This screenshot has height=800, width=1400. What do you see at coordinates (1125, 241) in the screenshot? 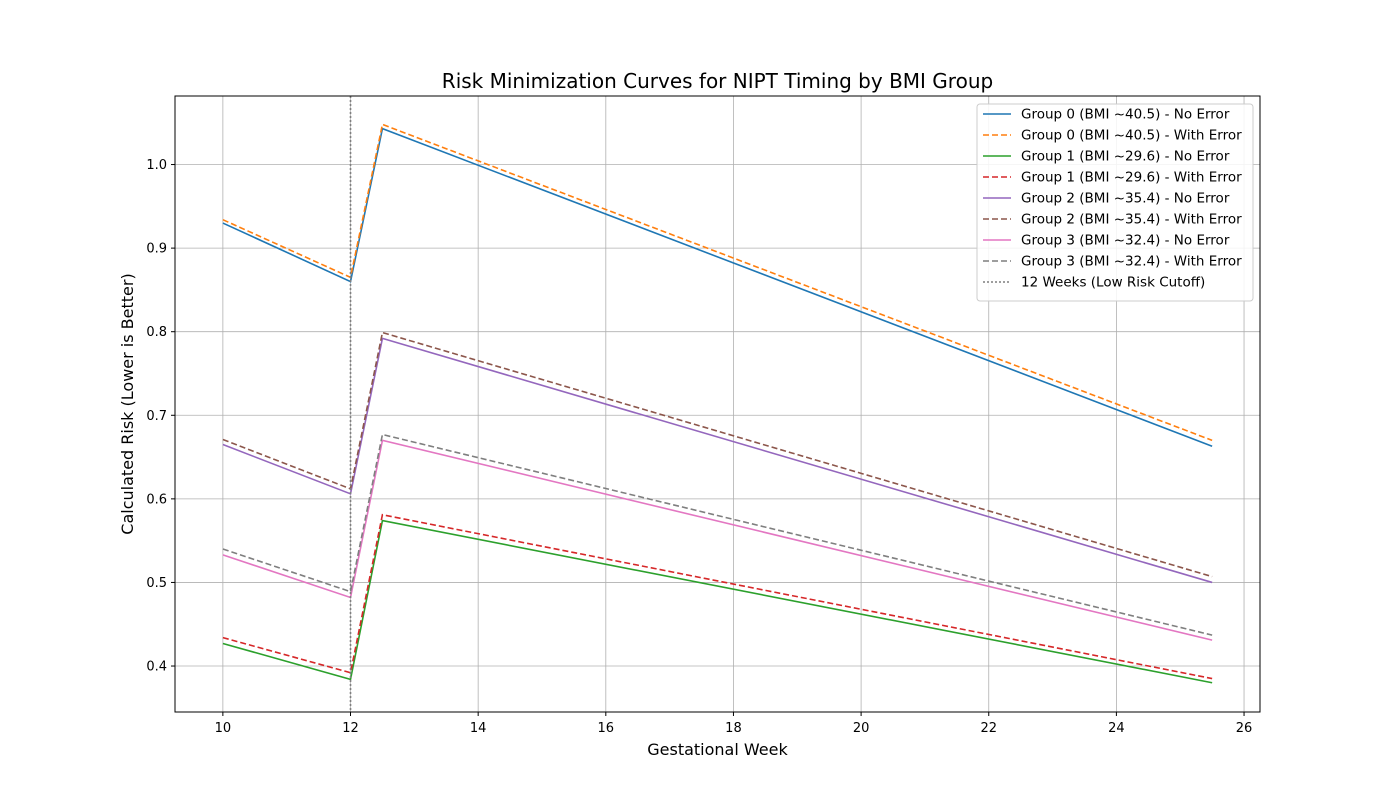
I see `legend-label: Group 3 (BMI ~32.4) - No Error` at bounding box center [1125, 241].